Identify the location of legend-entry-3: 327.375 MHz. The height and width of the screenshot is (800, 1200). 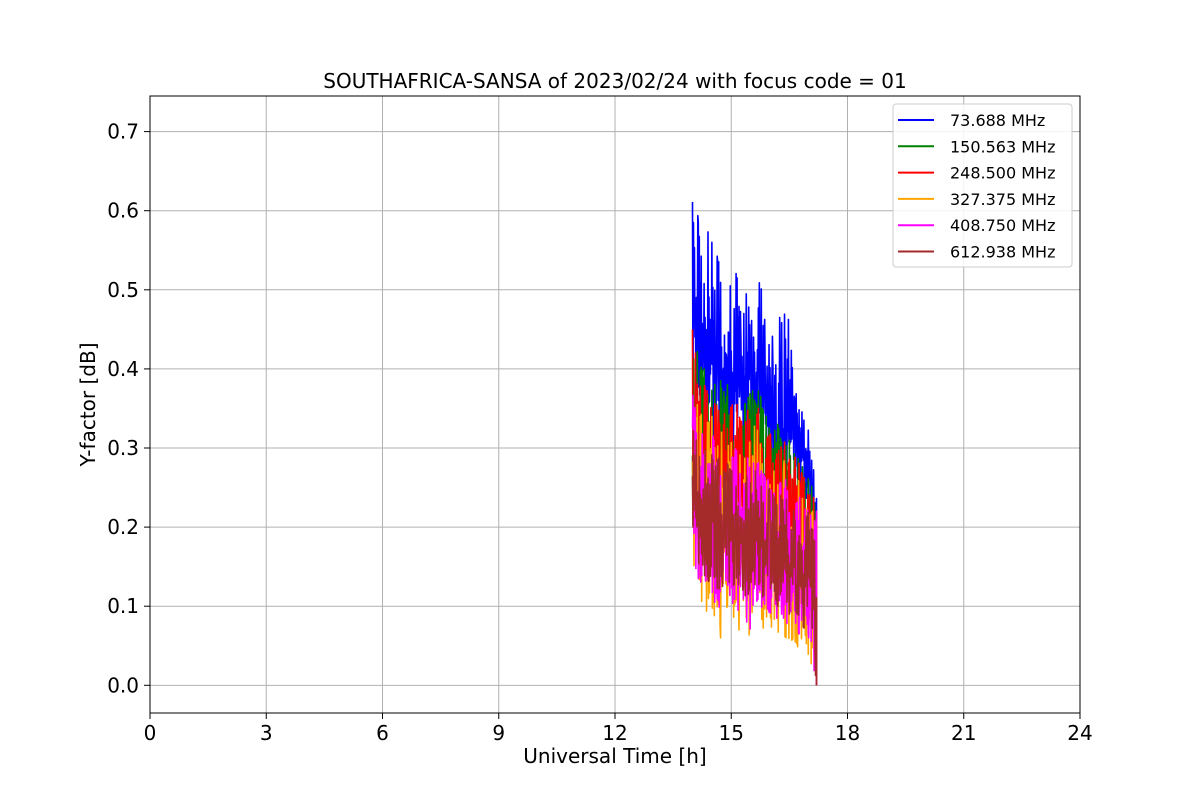
(1002, 199).